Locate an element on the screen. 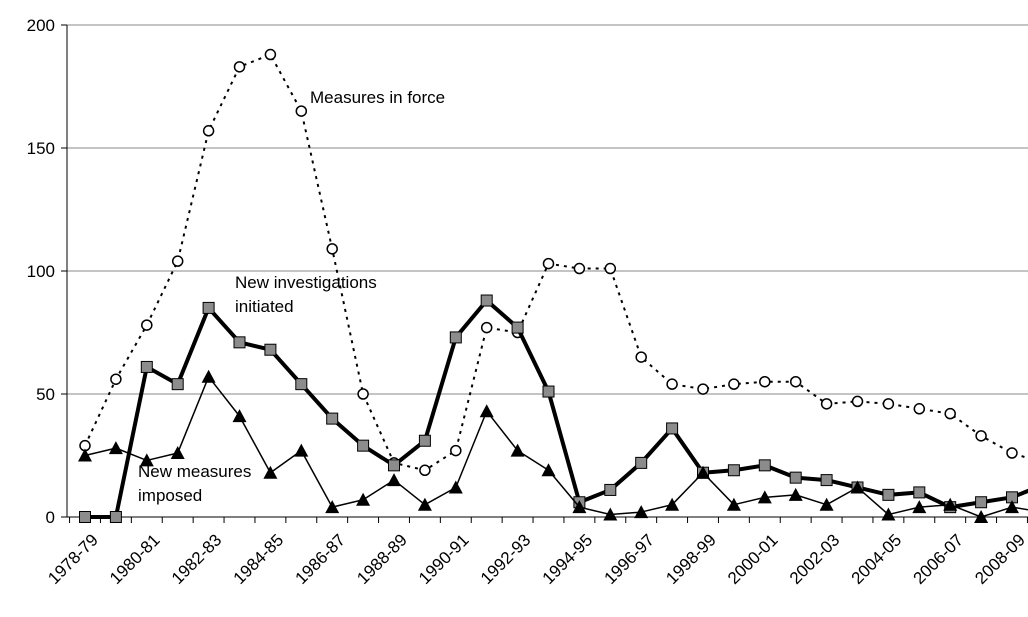 This screenshot has height=617, width=1028. x-tick-label: 1980-81 is located at coordinates (135, 559).